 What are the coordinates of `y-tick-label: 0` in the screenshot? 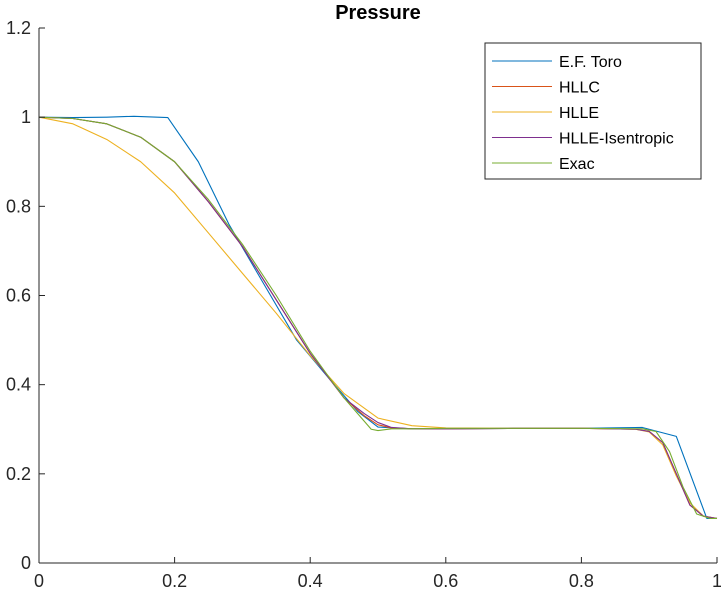 It's located at (26, 563).